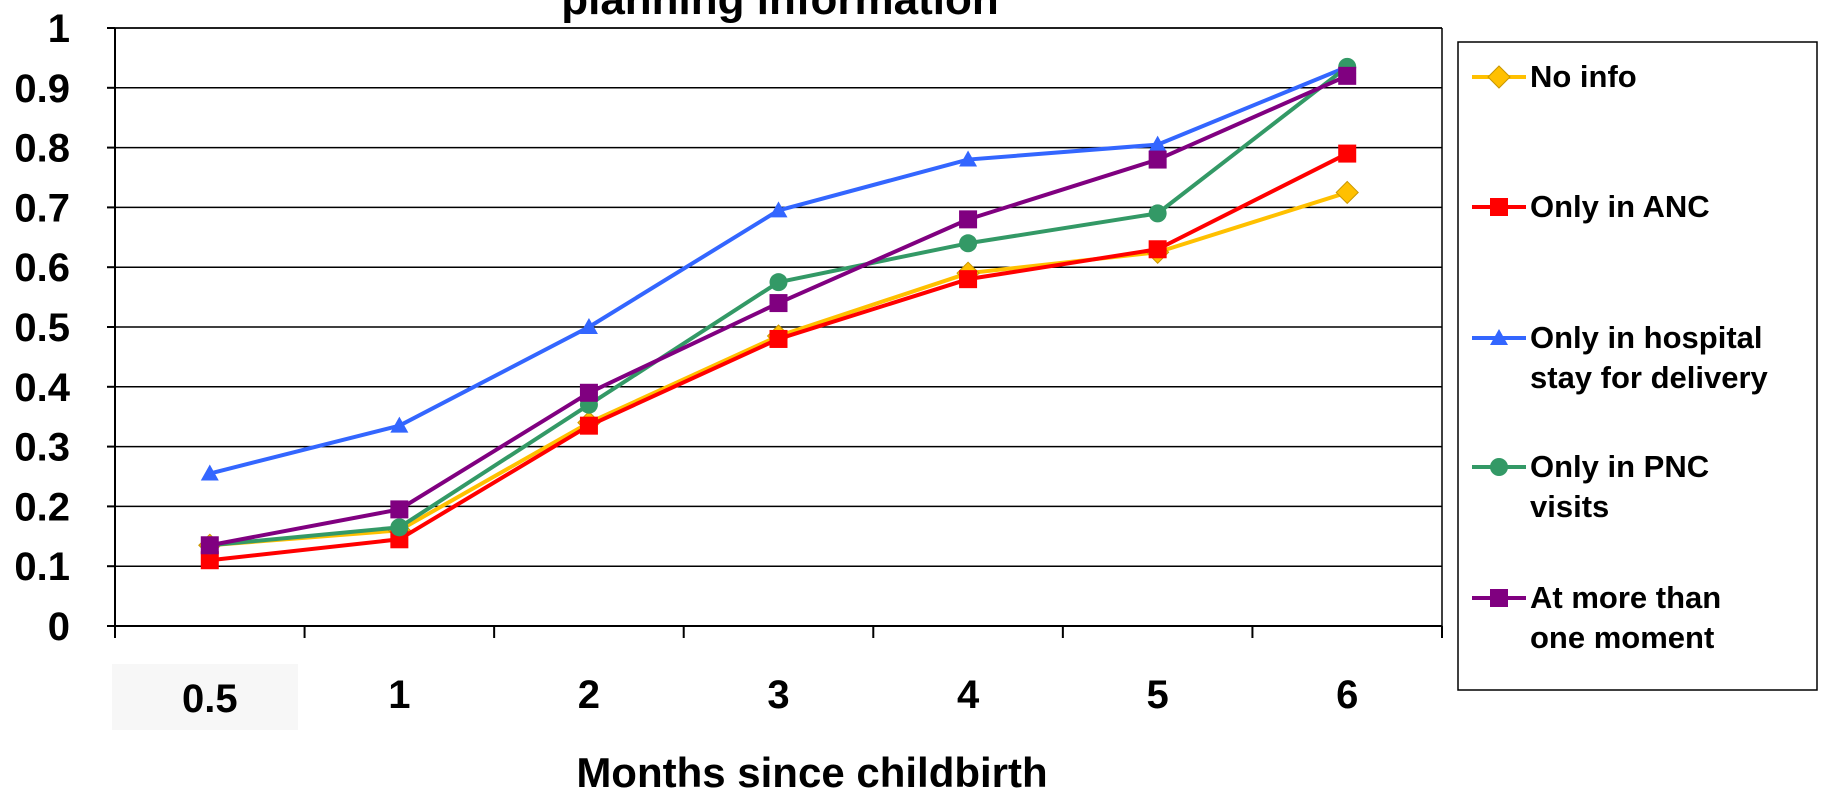 The height and width of the screenshot is (790, 1821). What do you see at coordinates (1569, 506) in the screenshot?
I see `legend-label: visits` at bounding box center [1569, 506].